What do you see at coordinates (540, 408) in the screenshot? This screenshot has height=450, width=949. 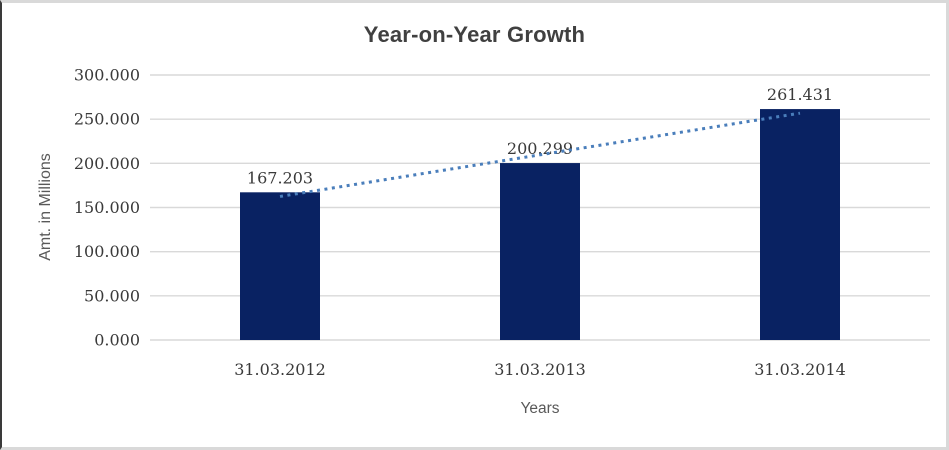 I see `x-axis-title: Years` at bounding box center [540, 408].